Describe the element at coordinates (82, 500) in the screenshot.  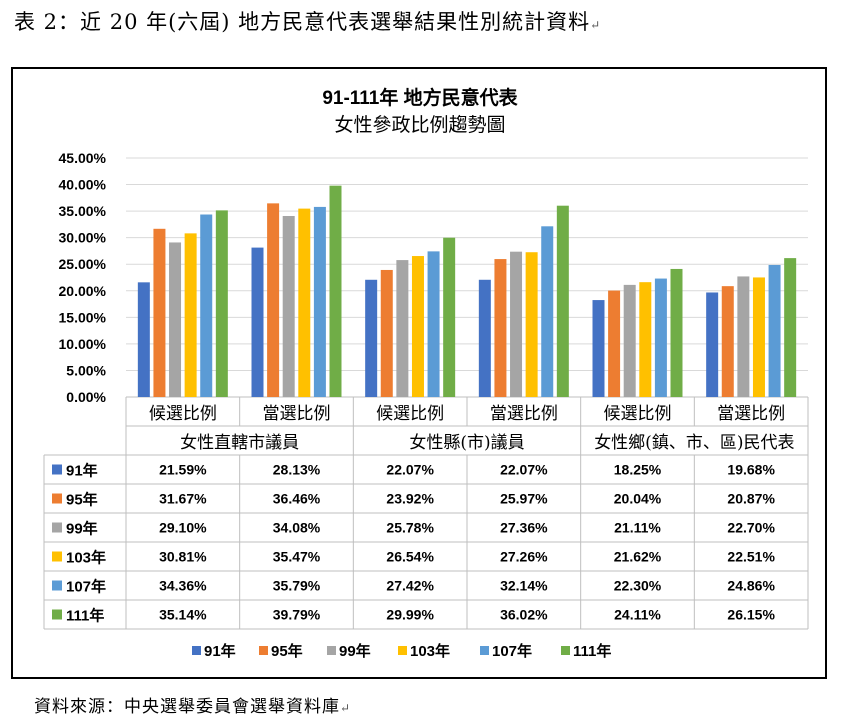
I see `table-series-label: 95年` at that location.